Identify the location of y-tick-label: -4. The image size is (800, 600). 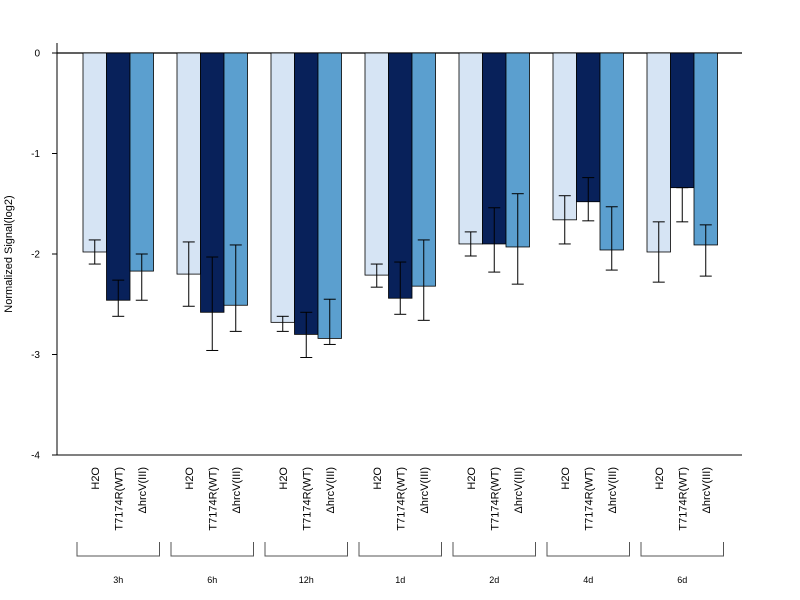
(35, 456).